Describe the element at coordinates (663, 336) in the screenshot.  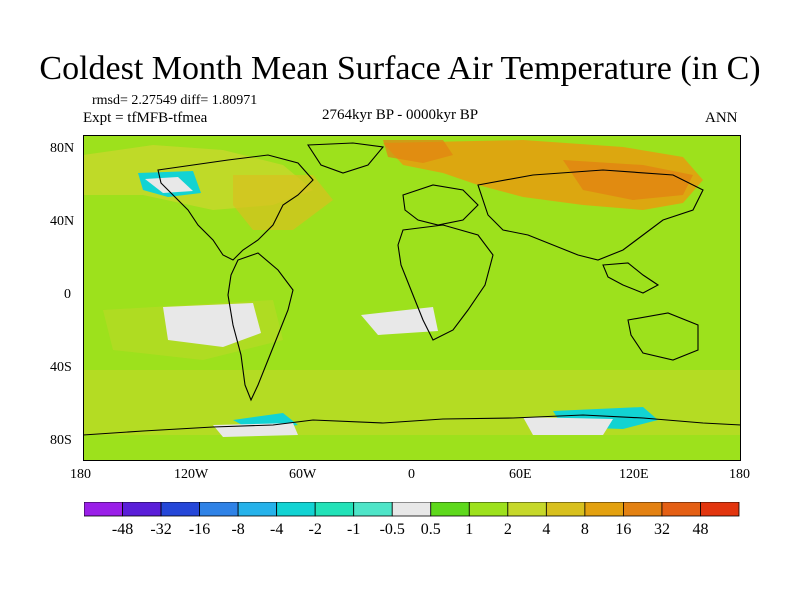
I see `australia-coast` at that location.